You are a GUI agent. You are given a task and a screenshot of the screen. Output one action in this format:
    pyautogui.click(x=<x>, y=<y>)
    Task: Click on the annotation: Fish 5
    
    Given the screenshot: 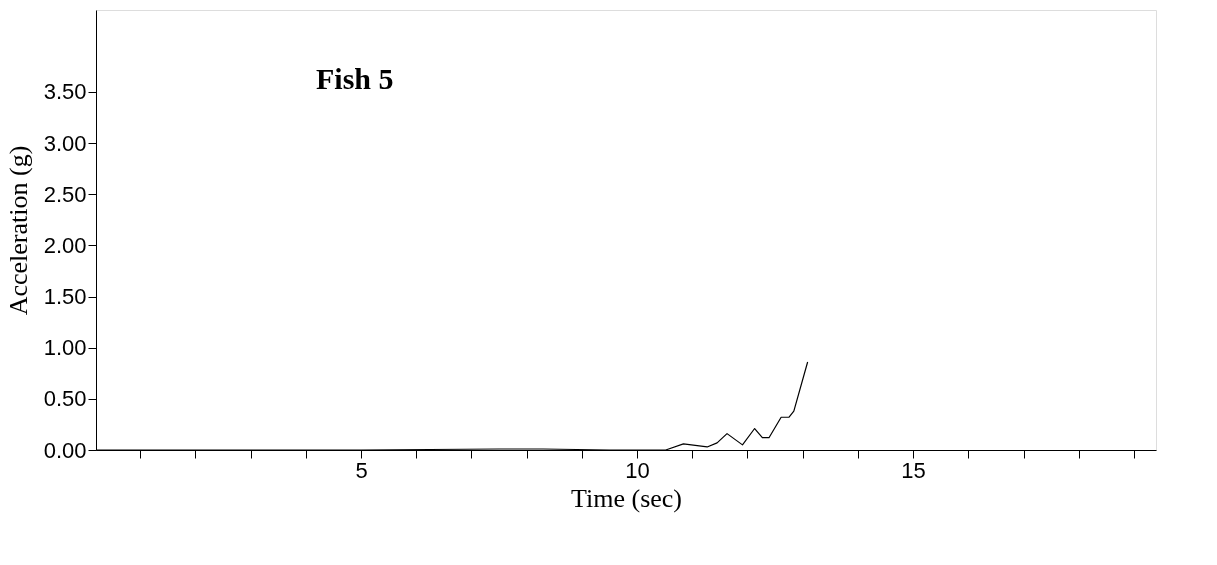 What is the action you would take?
    pyautogui.click(x=355, y=78)
    